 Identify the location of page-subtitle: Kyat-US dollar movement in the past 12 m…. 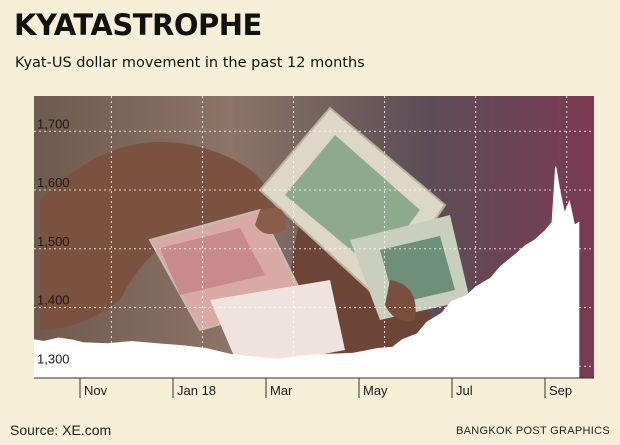
(190, 63).